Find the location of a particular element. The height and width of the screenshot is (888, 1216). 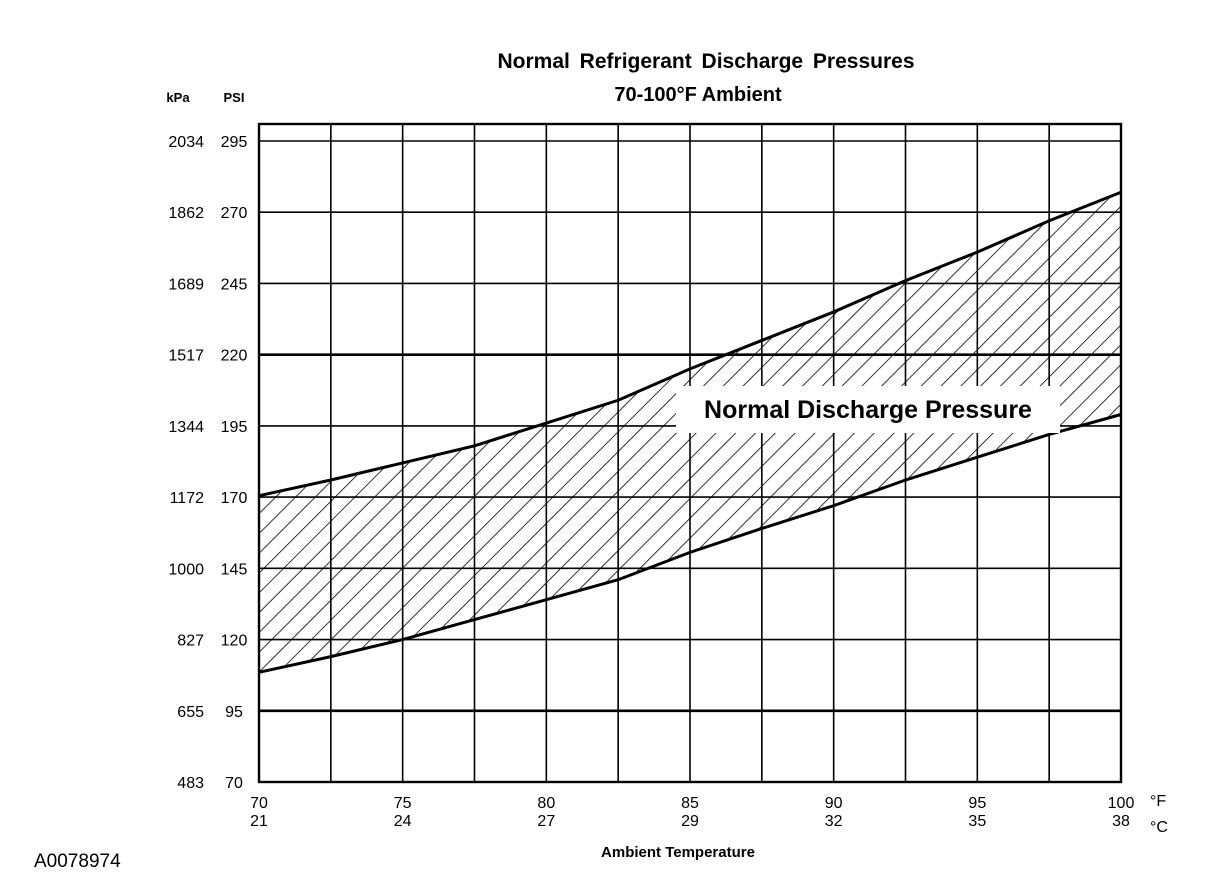

x-tick-c: 38 is located at coordinates (1121, 821).